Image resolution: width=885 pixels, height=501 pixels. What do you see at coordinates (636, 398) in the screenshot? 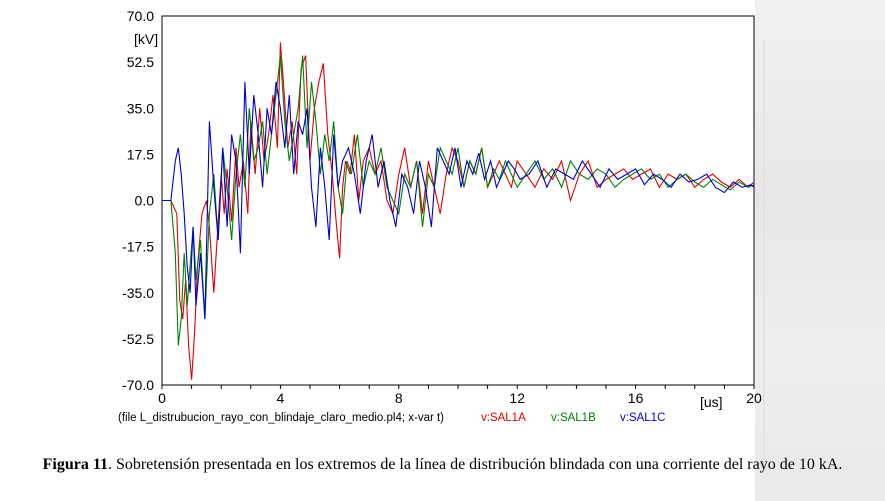
I see `x-tick-label: 16` at bounding box center [636, 398].